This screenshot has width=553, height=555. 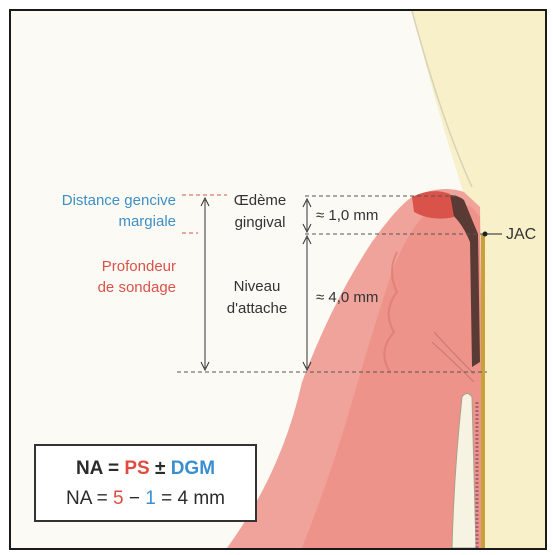 I want to click on probing-label-line2: de sondage, so click(x=136, y=287).